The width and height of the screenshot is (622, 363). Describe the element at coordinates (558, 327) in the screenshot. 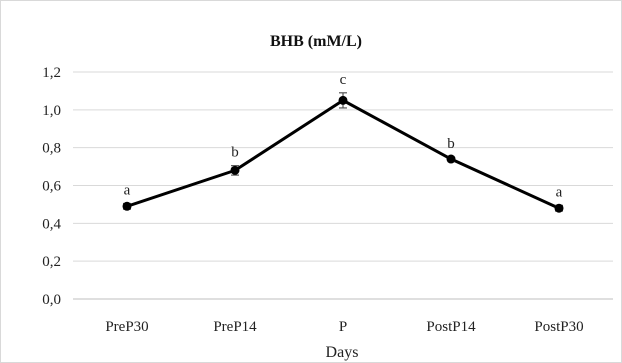

I see `x-tick-label: PostP30` at that location.